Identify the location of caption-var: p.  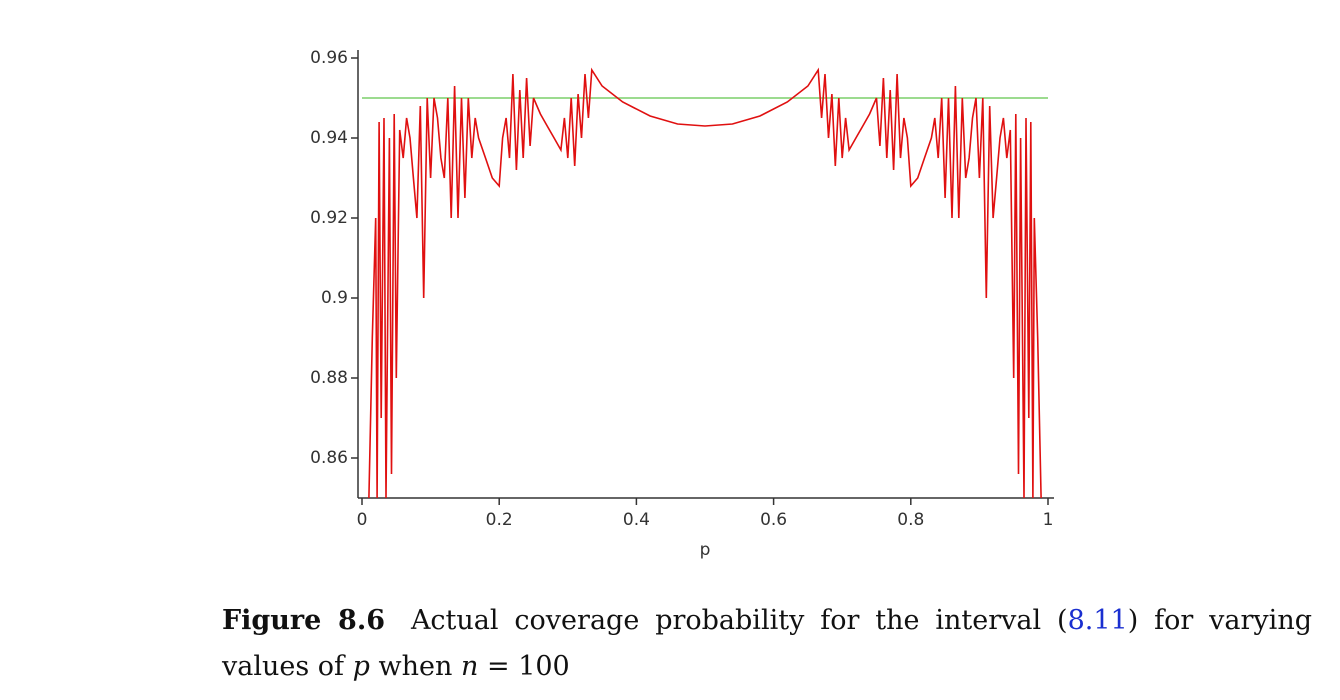
(361, 666).